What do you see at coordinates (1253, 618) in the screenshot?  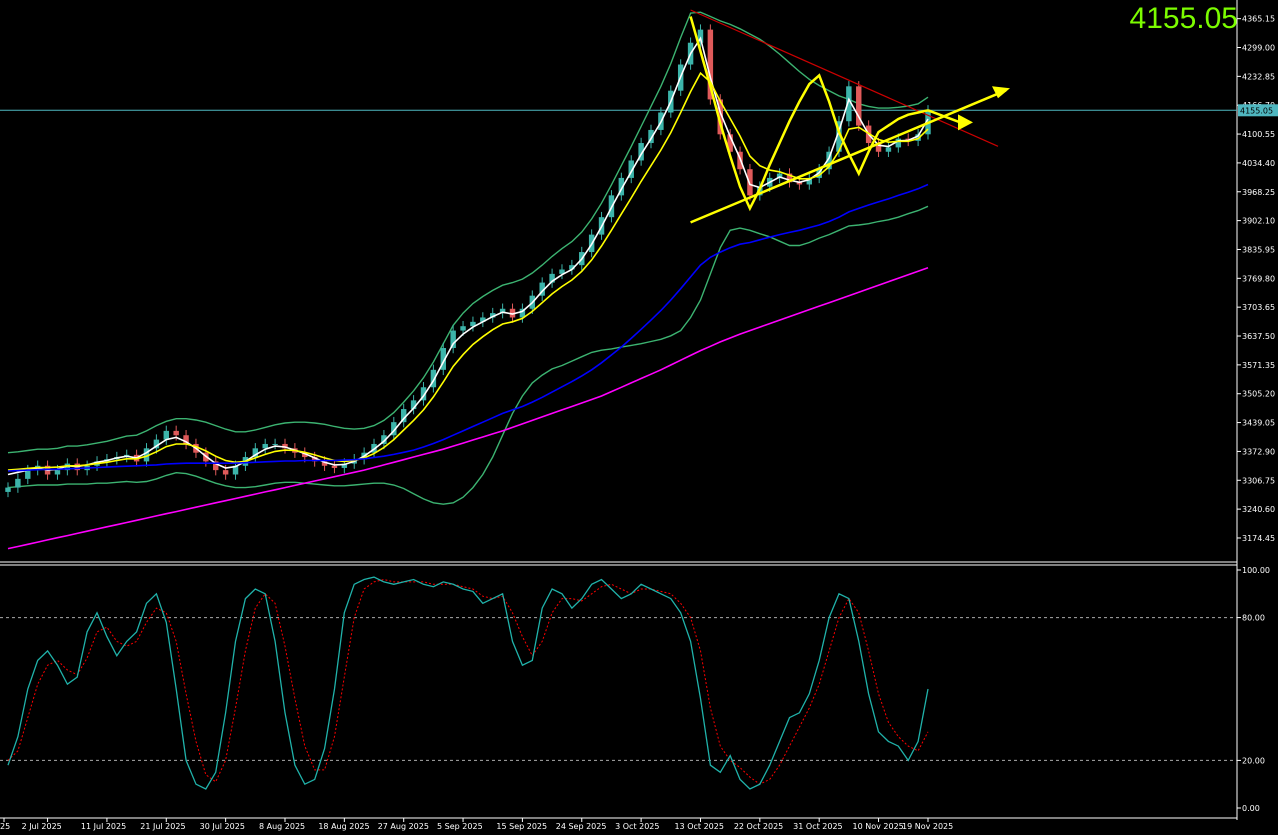 I see `stochastic-tick-label: 80.00` at bounding box center [1253, 618].